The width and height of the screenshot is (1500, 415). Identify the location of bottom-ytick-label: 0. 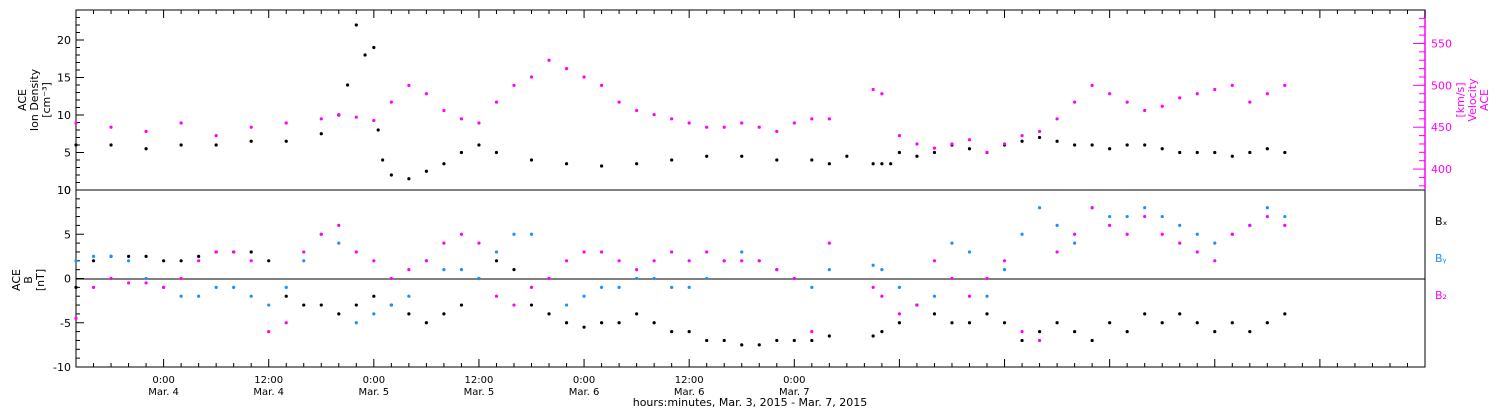
(67, 279).